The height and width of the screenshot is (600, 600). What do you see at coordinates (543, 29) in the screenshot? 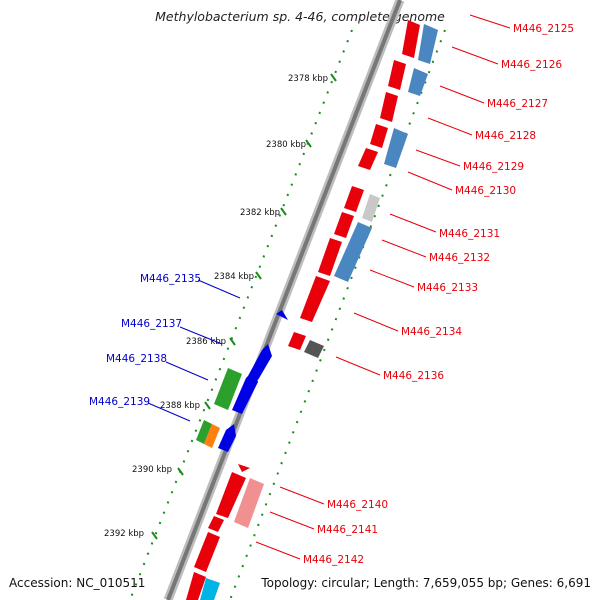
I see `gene-label: M446_2125` at bounding box center [543, 29].